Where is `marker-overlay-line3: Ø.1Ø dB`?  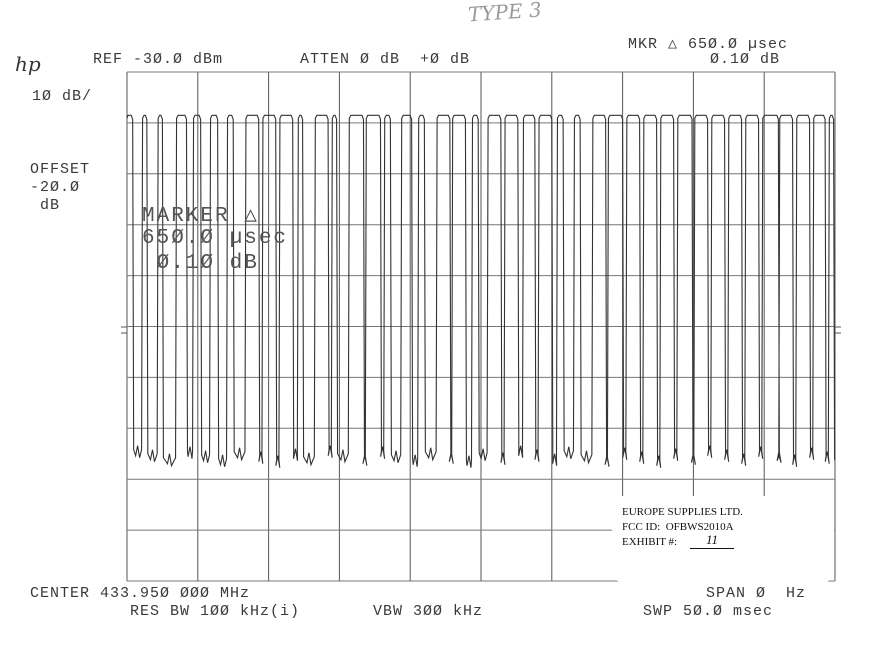 marker-overlay-line3: Ø.1Ø dB is located at coordinates (200, 263).